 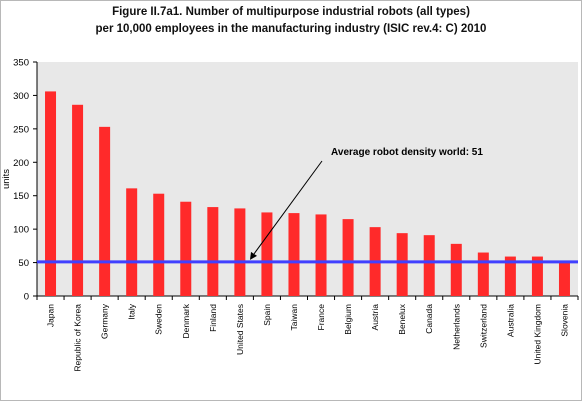 I want to click on x-tick-label: Slovenia, so click(x=564, y=320).